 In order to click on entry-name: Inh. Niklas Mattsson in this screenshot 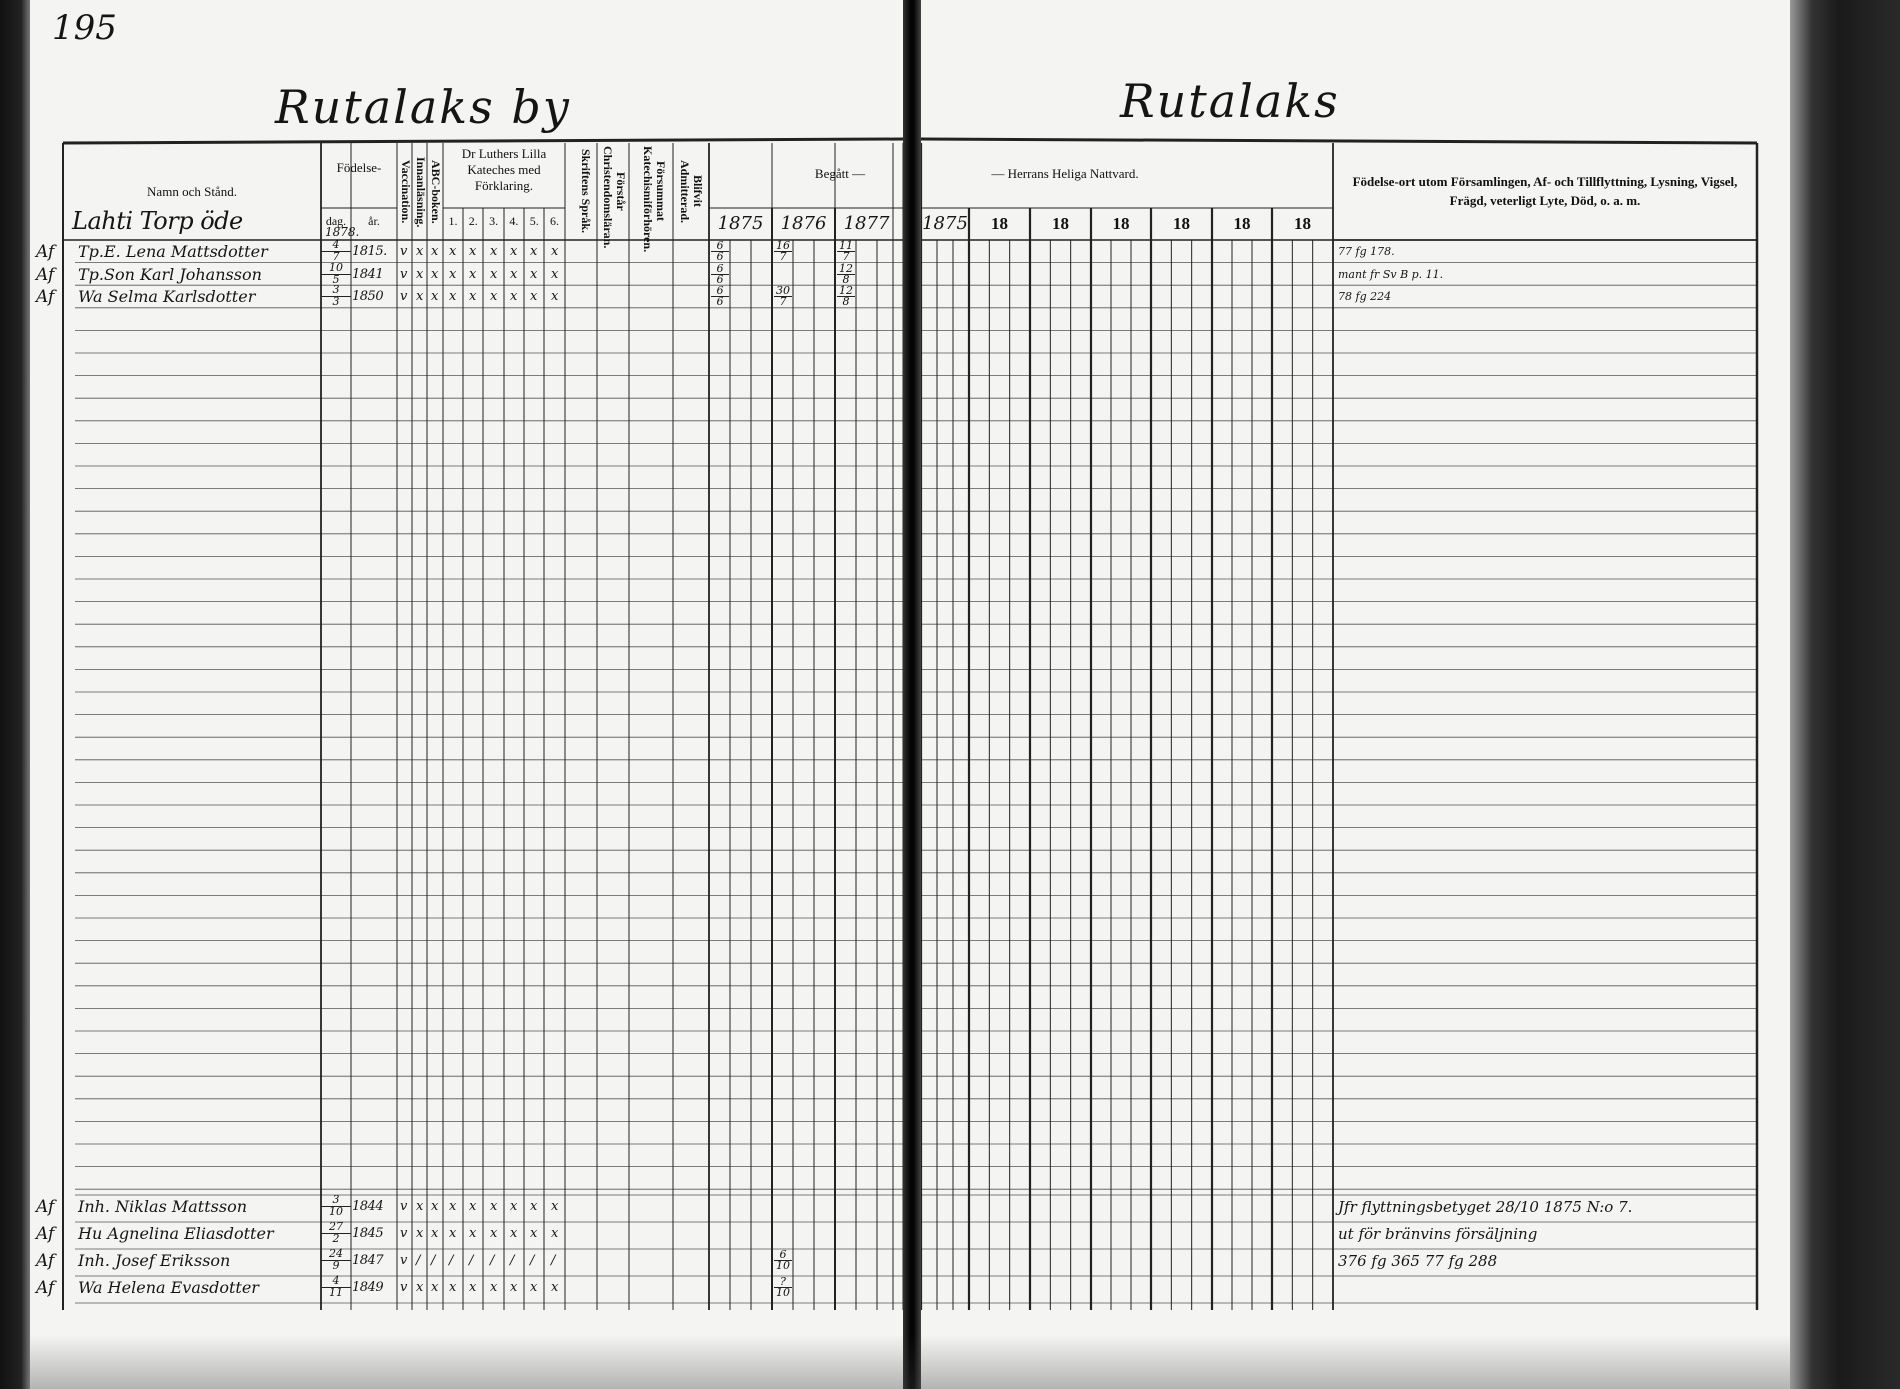, I will do `click(163, 1206)`.